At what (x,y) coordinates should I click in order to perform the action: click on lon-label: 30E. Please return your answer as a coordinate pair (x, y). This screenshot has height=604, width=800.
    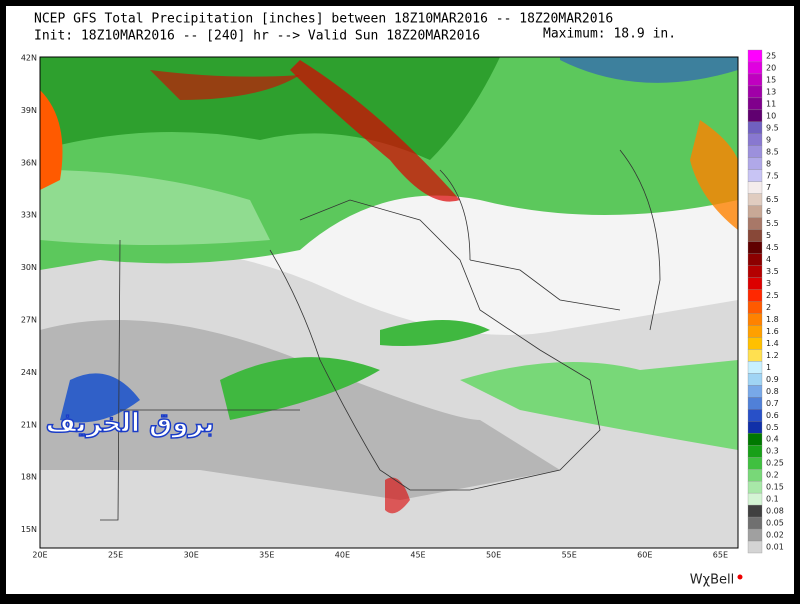
    Looking at the image, I should click on (191, 555).